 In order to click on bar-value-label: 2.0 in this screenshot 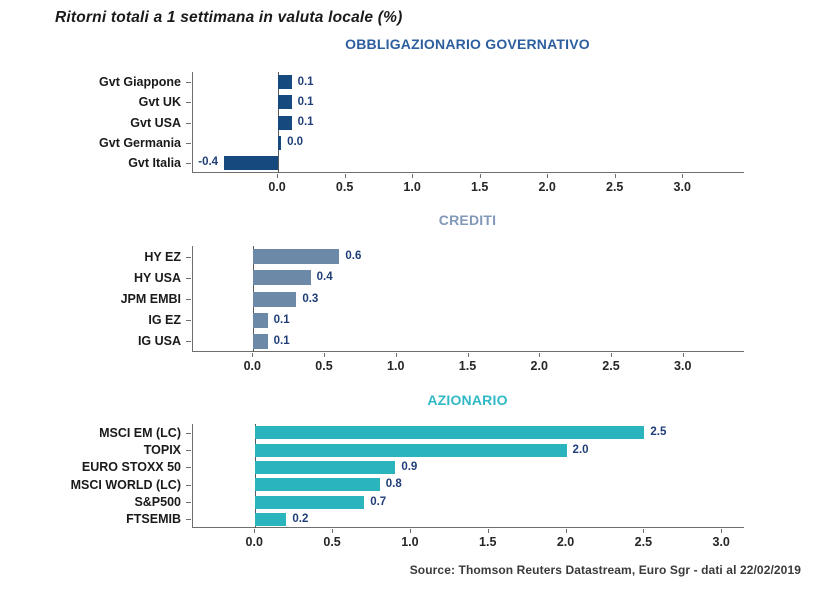, I will do `click(580, 449)`.